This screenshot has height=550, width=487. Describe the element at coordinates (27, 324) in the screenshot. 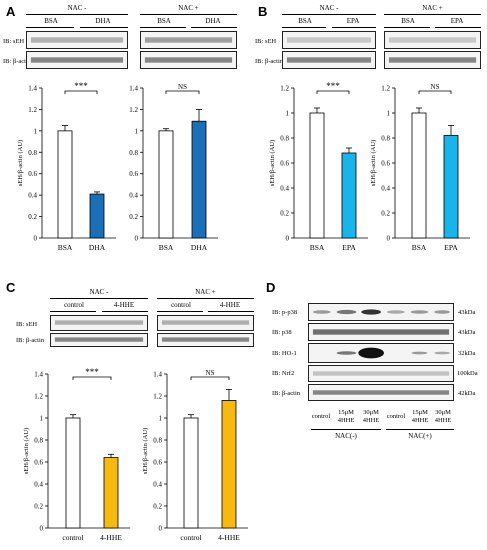

I see `blot-c-row-seh-label: IB: sEH` at that location.